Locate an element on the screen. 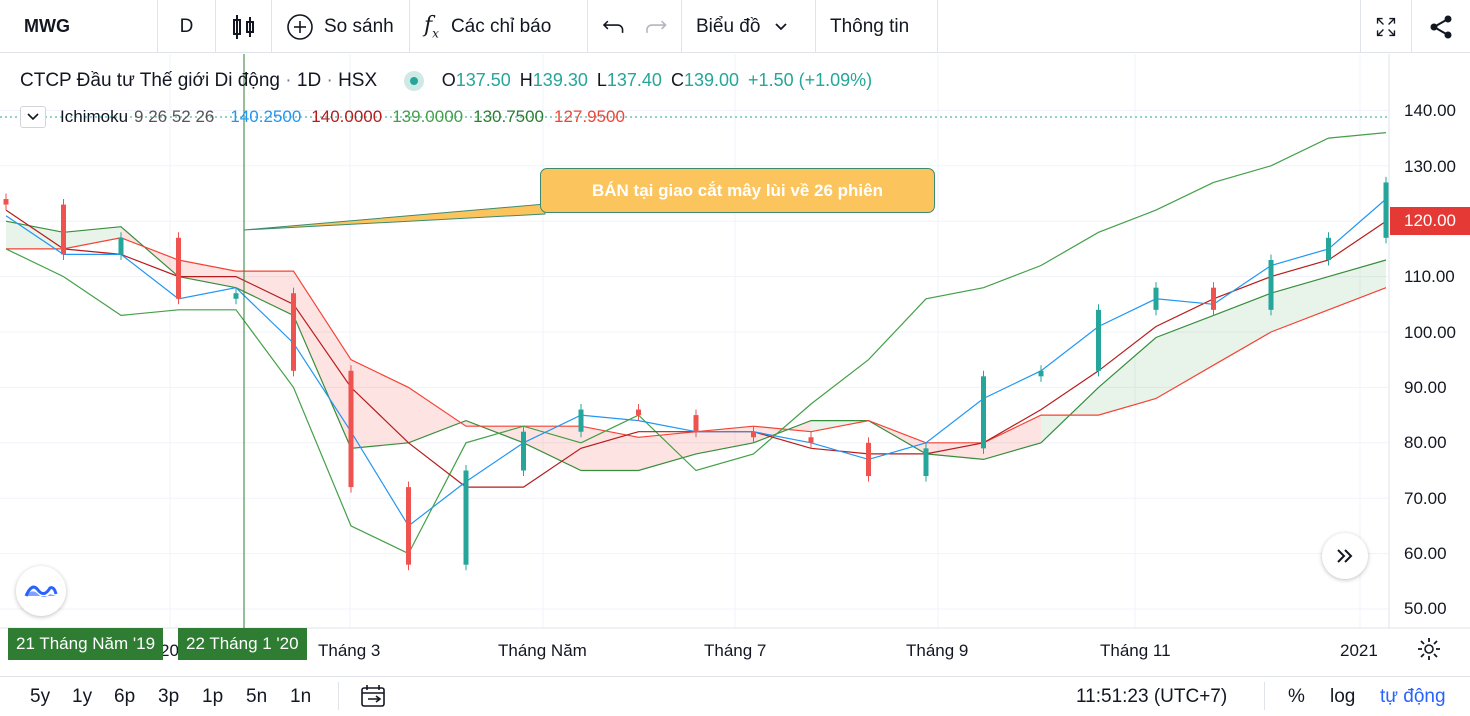 The width and height of the screenshot is (1470, 716). percent-scale-button: % is located at coordinates (1296, 696).